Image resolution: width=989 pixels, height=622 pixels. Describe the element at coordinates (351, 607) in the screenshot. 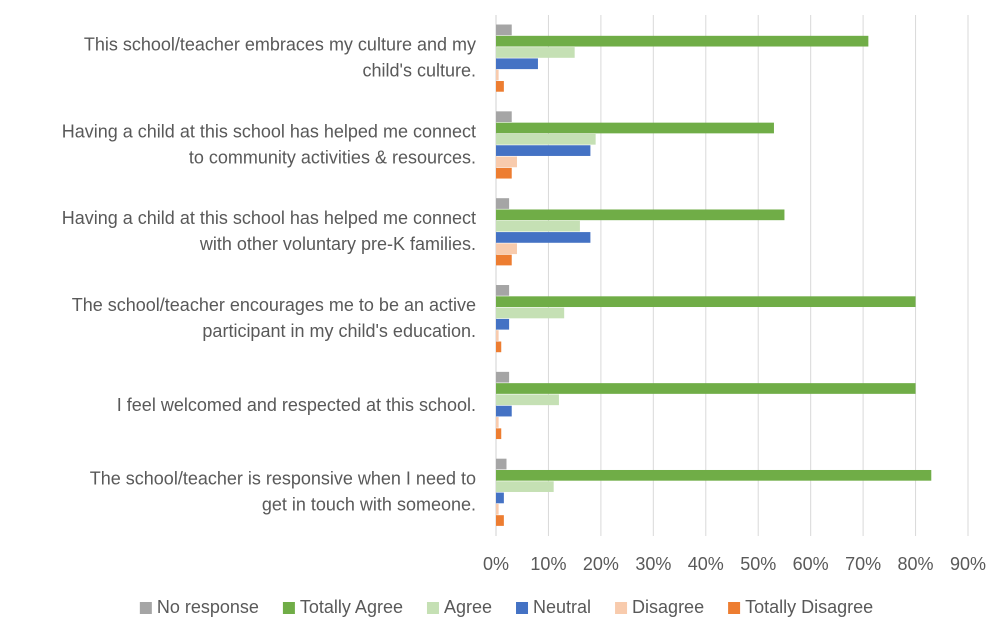

I see `legend-label: Totally Agree` at that location.